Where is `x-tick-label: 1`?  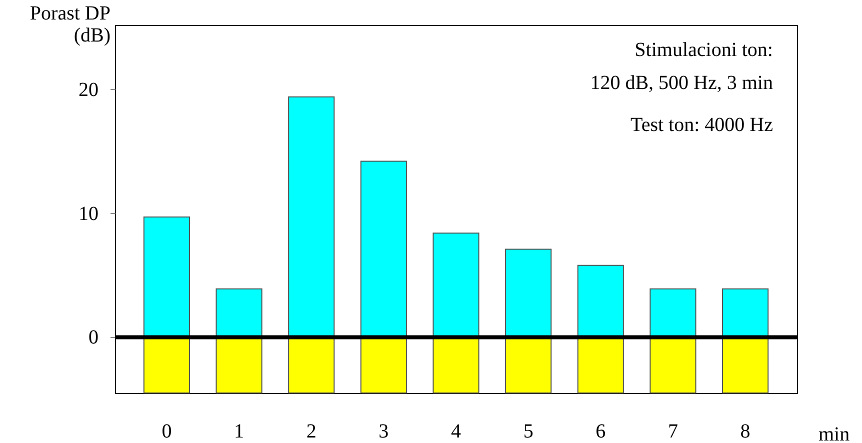 x-tick-label: 1 is located at coordinates (239, 431).